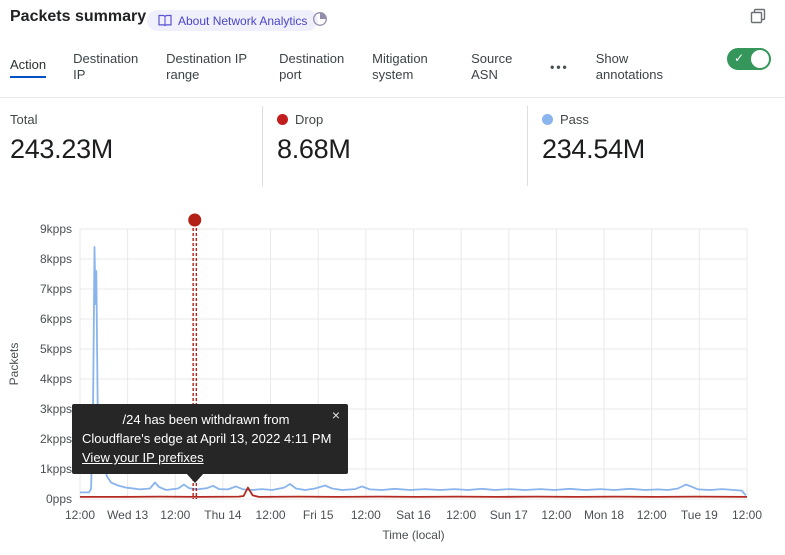  Describe the element at coordinates (56, 259) in the screenshot. I see `svg-text: 8kpps` at that location.